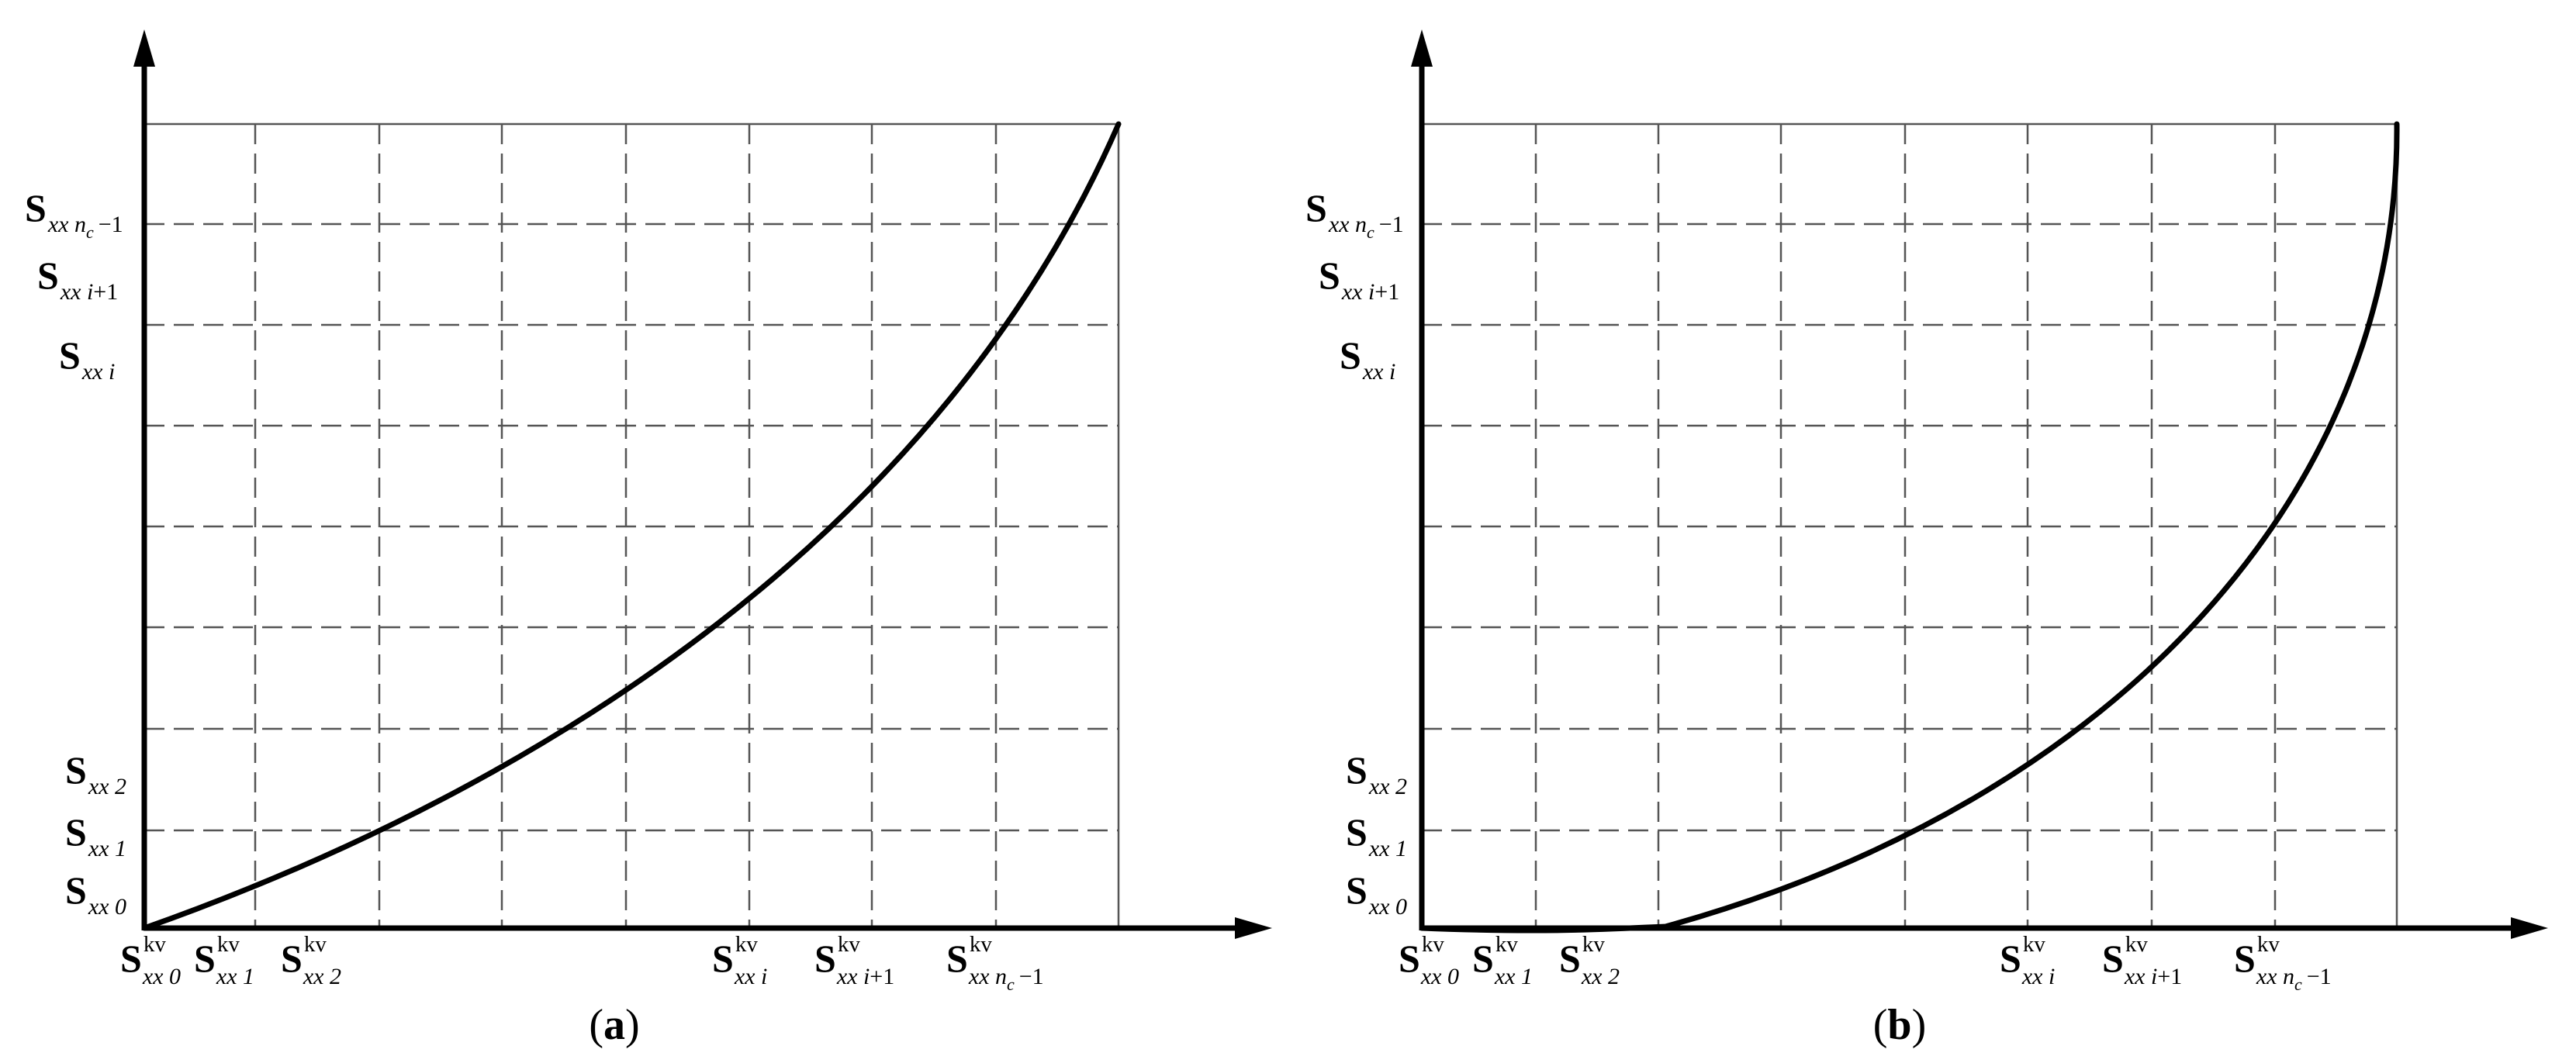 This screenshot has width=2576, height=1063. What do you see at coordinates (1899, 1025) in the screenshot?
I see `panel-caption: (b)` at bounding box center [1899, 1025].